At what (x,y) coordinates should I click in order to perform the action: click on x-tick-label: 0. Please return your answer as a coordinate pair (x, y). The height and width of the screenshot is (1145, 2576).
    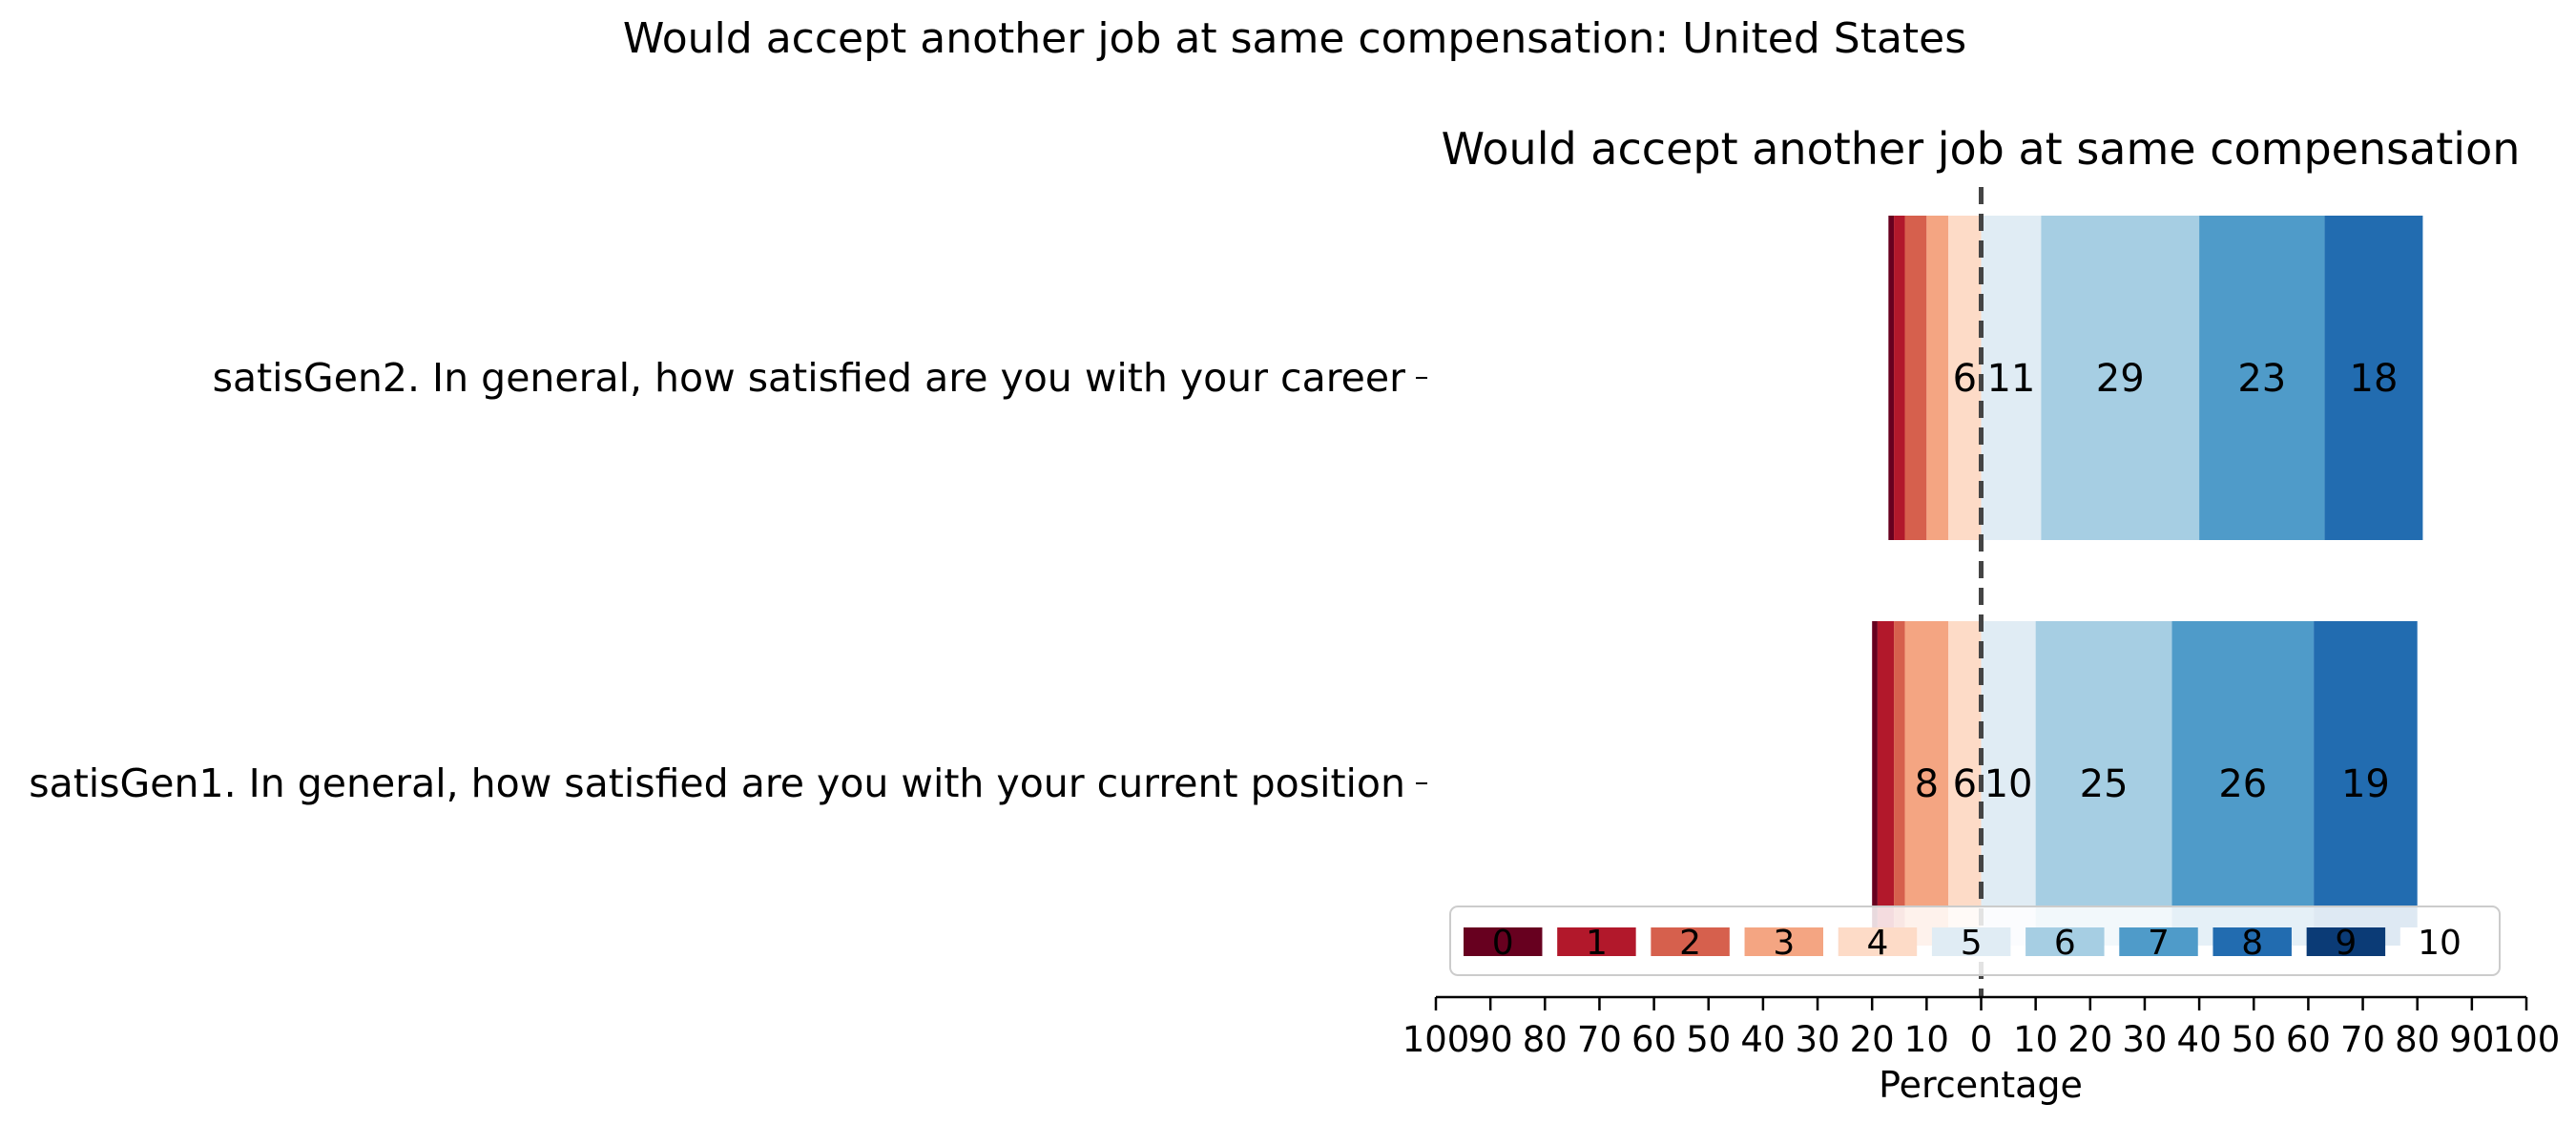
    Looking at the image, I should click on (1981, 1039).